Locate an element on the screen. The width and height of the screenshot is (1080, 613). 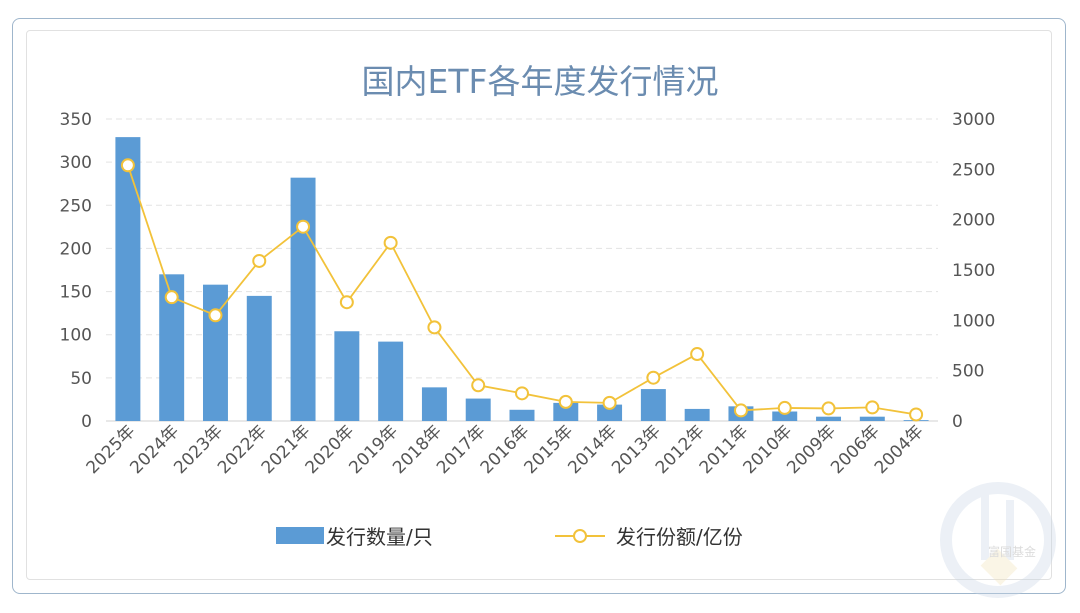
y-right-tick-label: 2000 is located at coordinates (973, 221).